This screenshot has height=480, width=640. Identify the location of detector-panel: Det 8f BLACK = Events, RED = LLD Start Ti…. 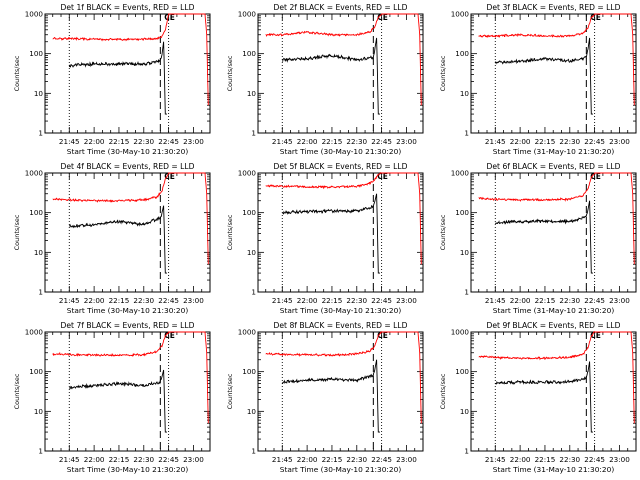
(325, 397).